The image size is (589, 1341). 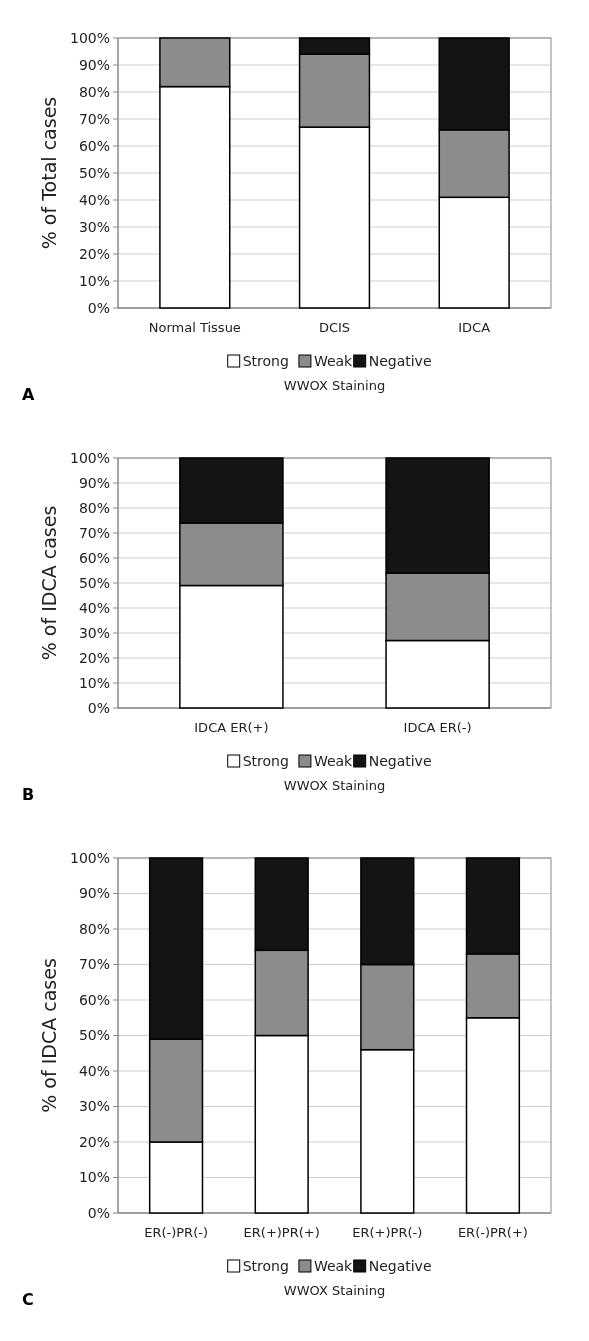 I want to click on x-tick-label: ER(-)PR(-), so click(x=176, y=1232).